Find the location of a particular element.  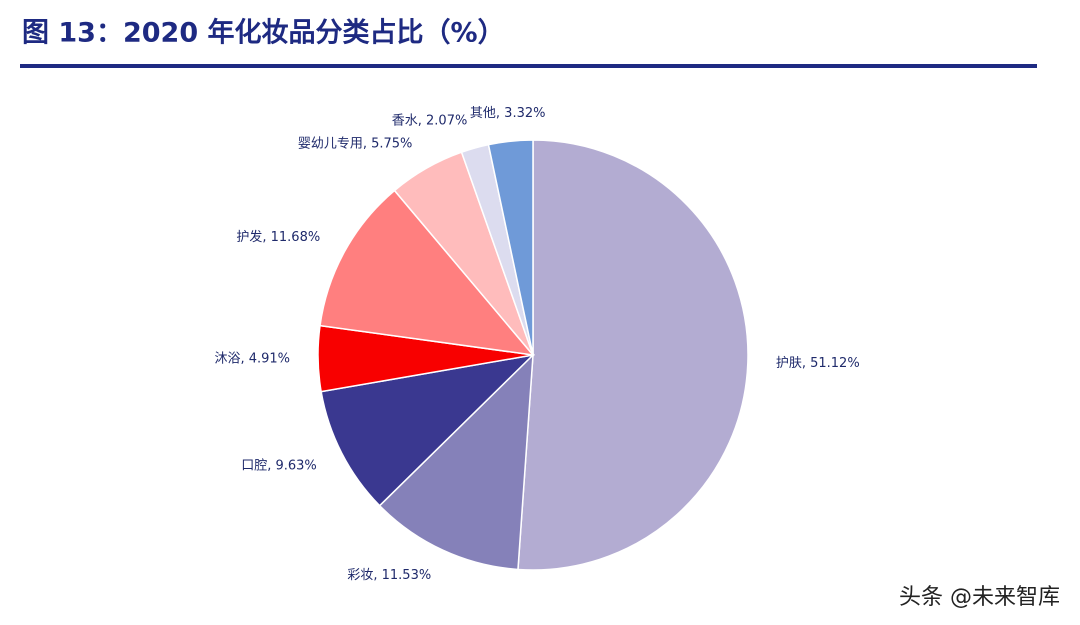

slice-label: 婴幼儿专用, 5.75% is located at coordinates (355, 144).